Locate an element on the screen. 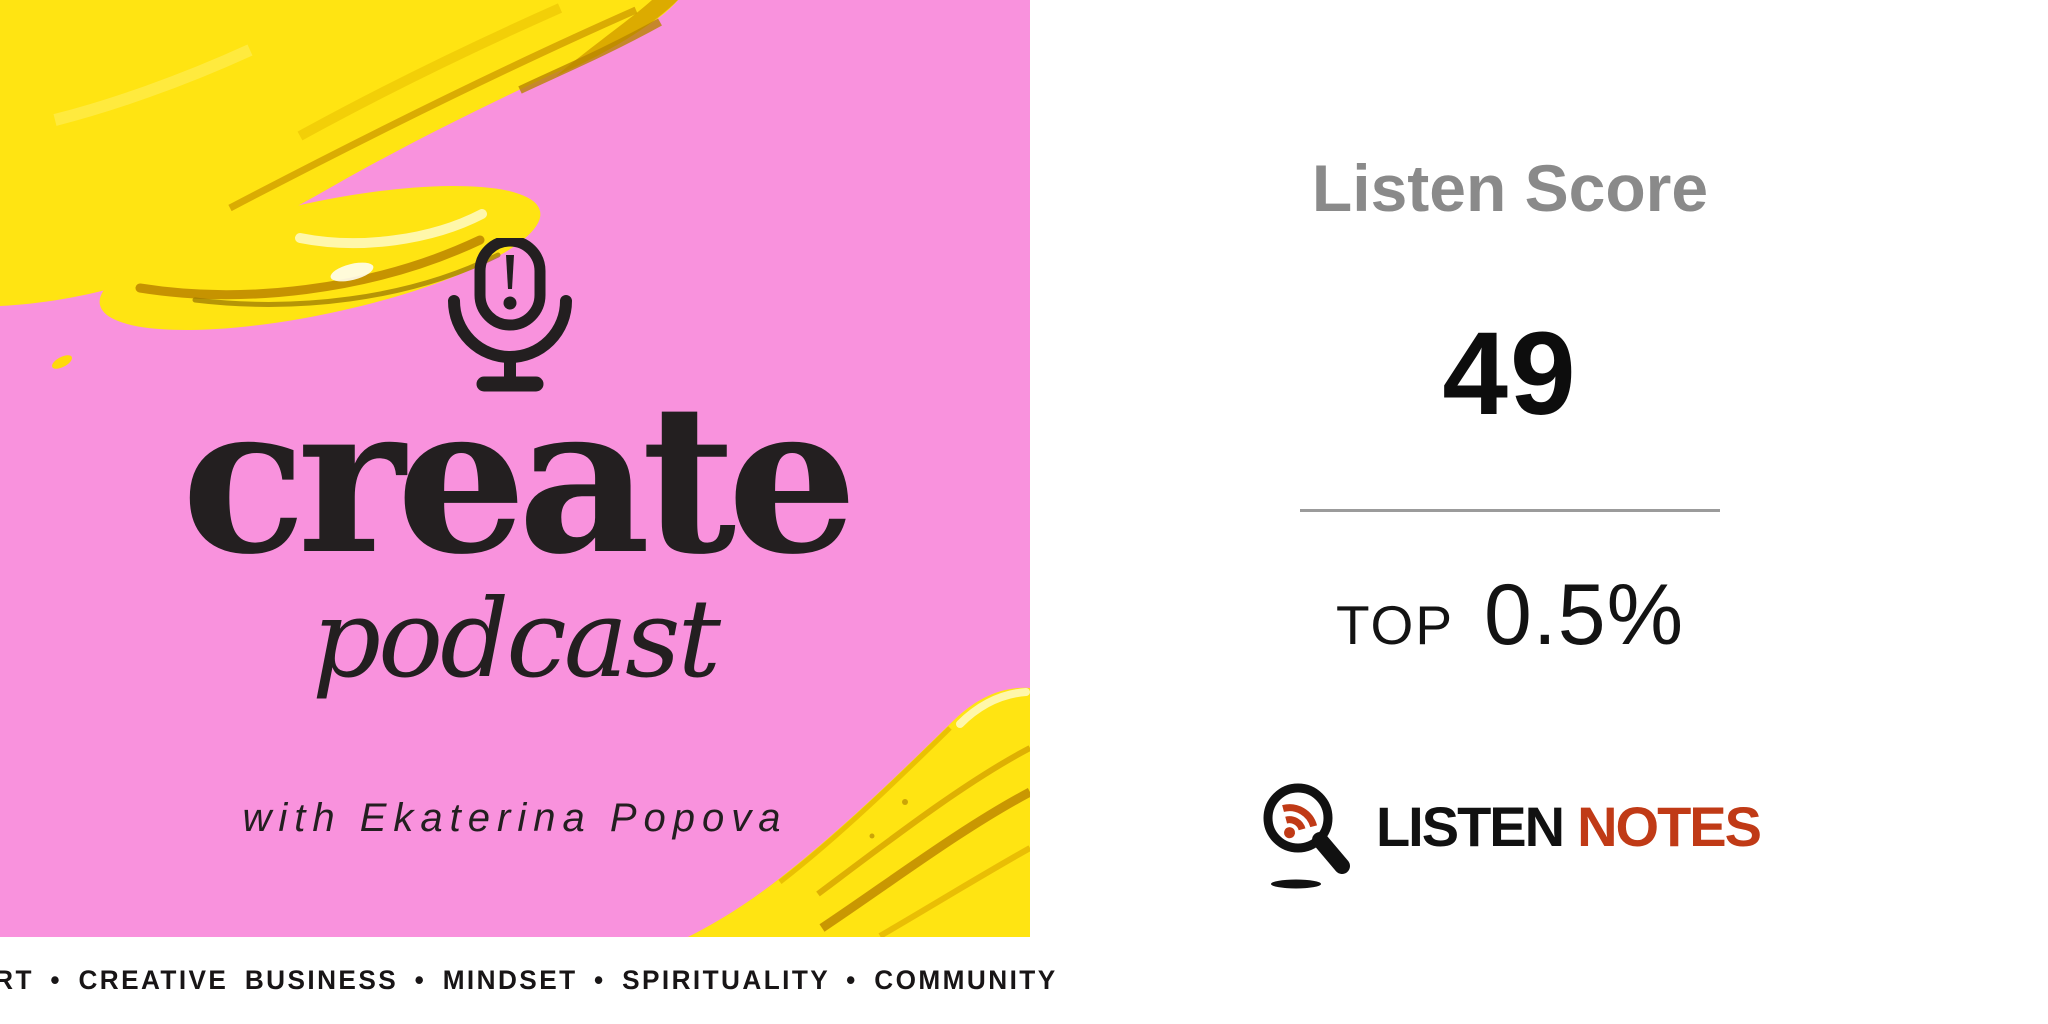 This screenshot has height=1024, width=2048. podcast-title: create is located at coordinates (519, 480).